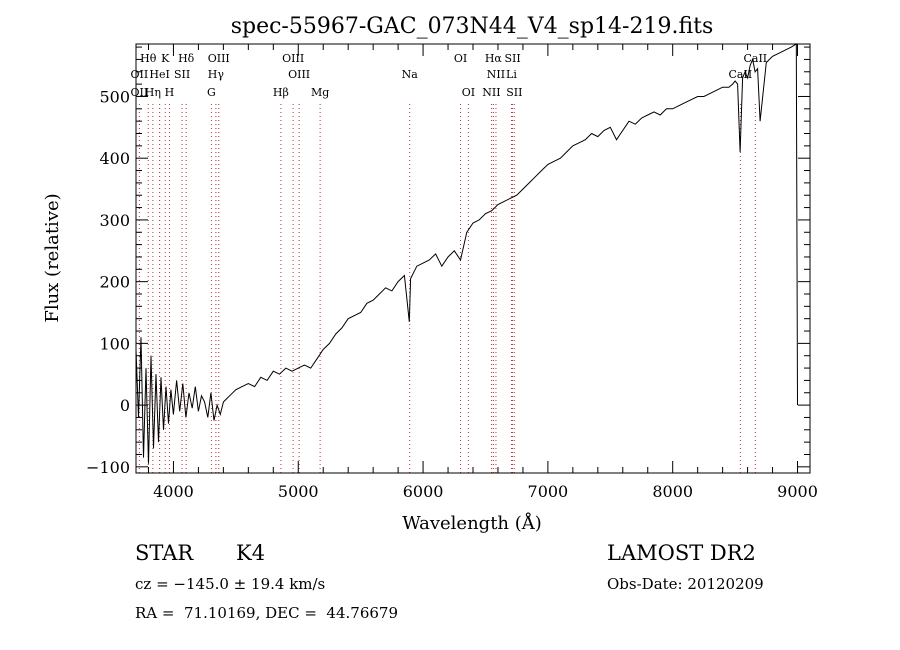 Image resolution: width=900 pixels, height=650 pixels. What do you see at coordinates (281, 92) in the screenshot?
I see `spectral-line-label: Hβ` at bounding box center [281, 92].